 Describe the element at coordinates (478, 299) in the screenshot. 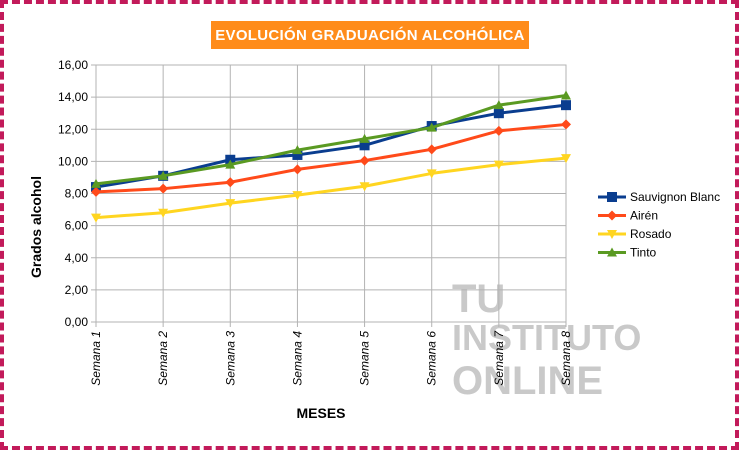

I see `watermark-line1: TU` at that location.